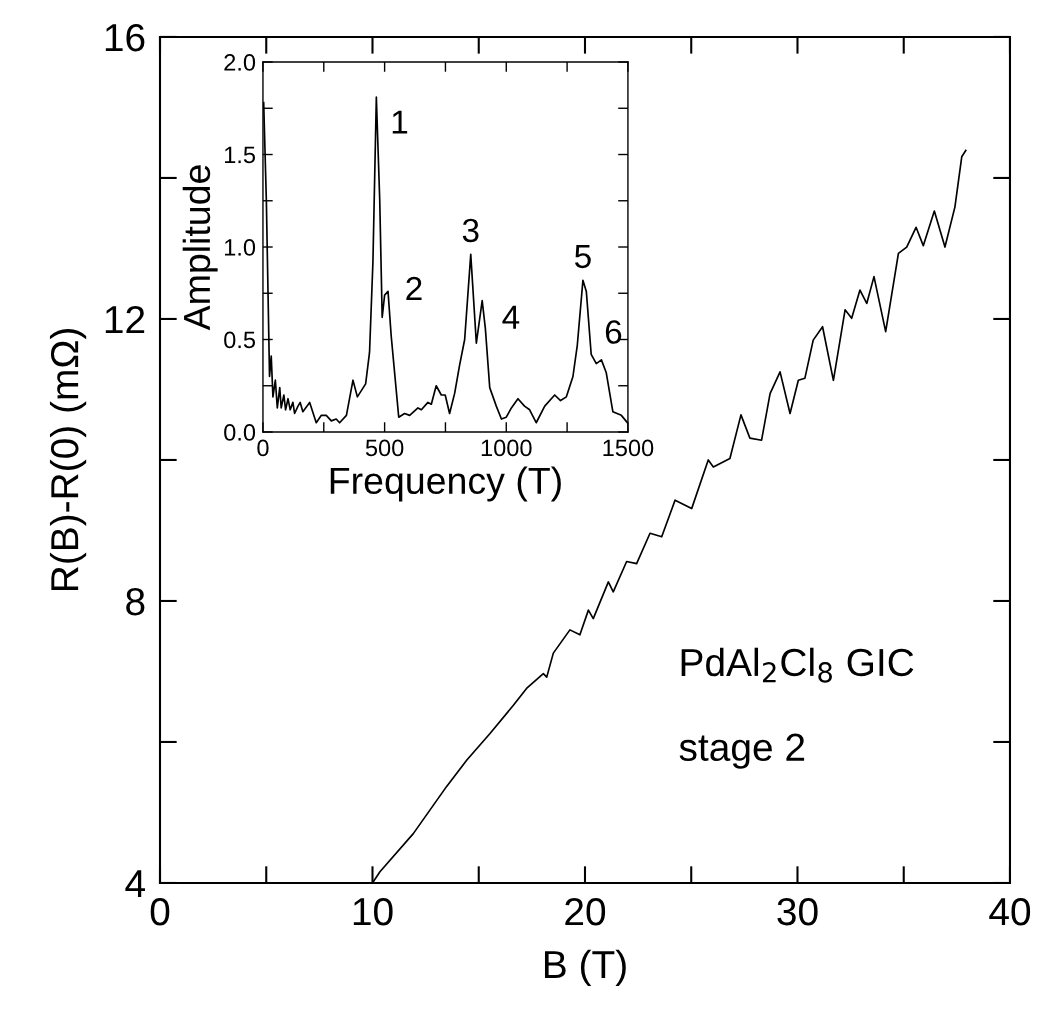 The width and height of the screenshot is (1041, 1032). What do you see at coordinates (240, 155) in the screenshot?
I see `y-tick-label: 1.5` at bounding box center [240, 155].